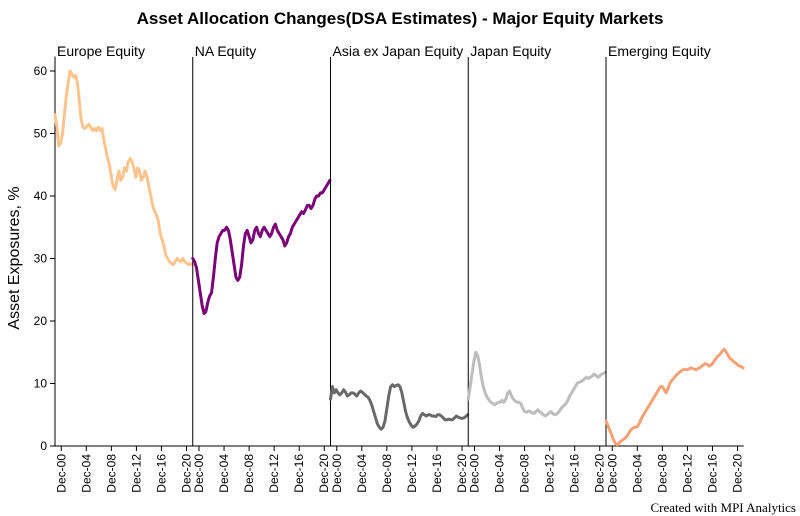 This screenshot has height=516, width=800. Describe the element at coordinates (723, 507) in the screenshot. I see `chart-caption: Created with MPI Analytics` at that location.